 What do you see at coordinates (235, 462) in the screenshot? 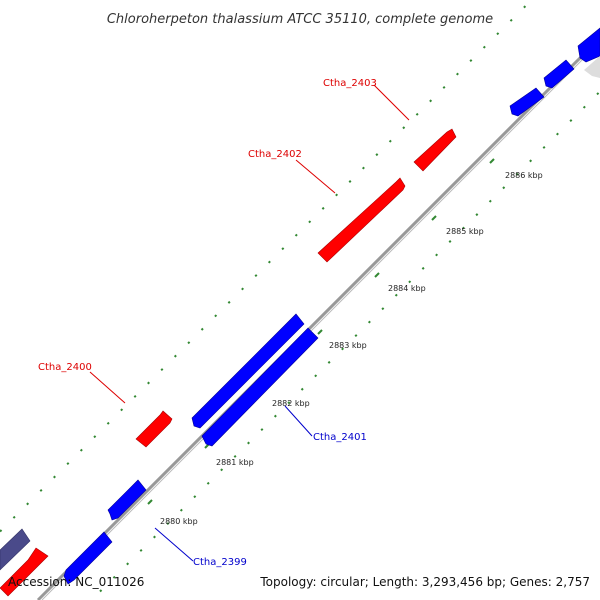
I see `tick-label: 2881 kbp` at bounding box center [235, 462].